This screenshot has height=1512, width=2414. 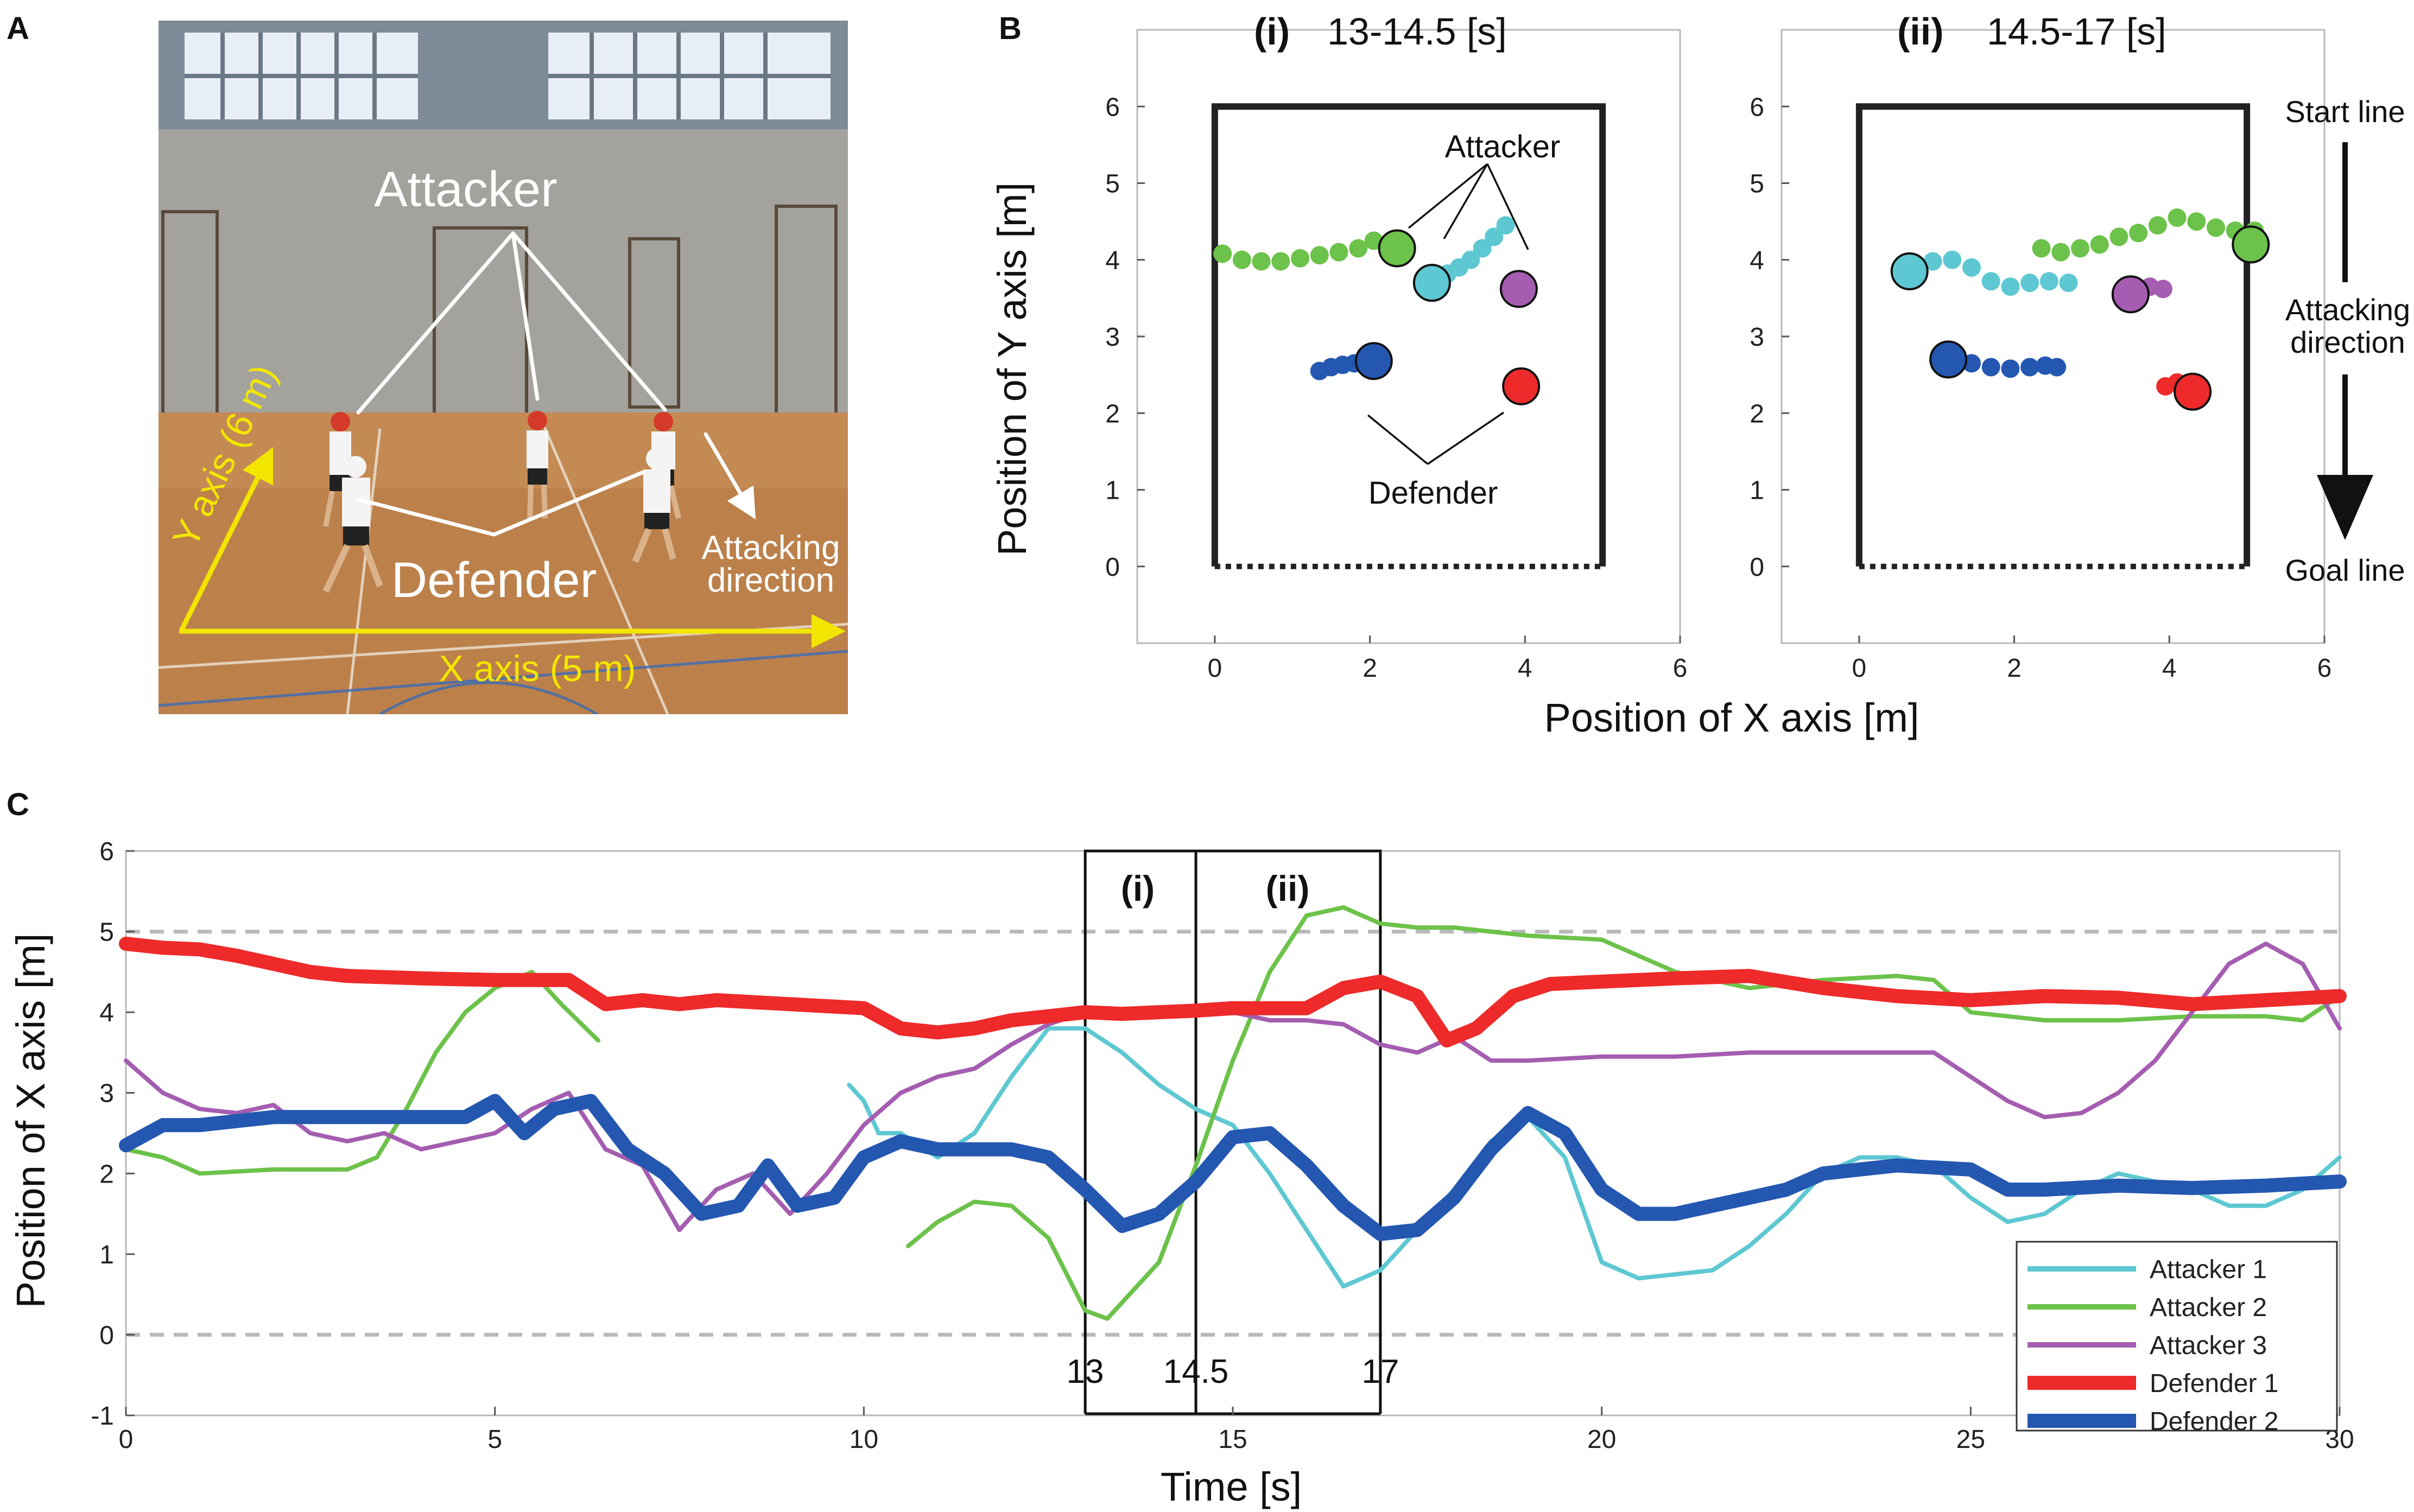 I want to click on c-mark-17: 17, so click(x=1381, y=1372).